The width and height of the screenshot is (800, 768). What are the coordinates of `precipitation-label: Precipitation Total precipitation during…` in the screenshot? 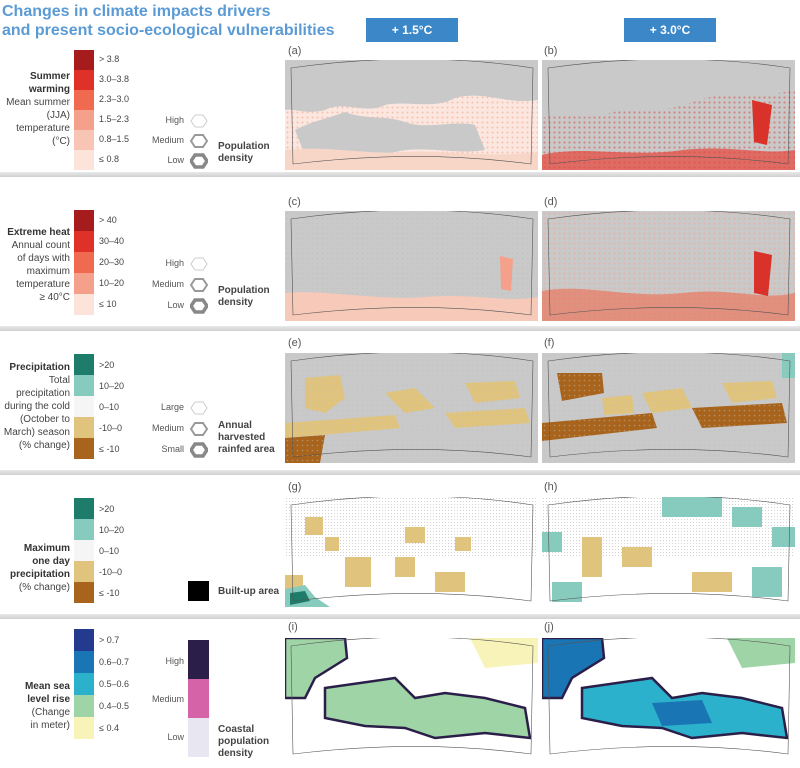 It's located at (36, 406).